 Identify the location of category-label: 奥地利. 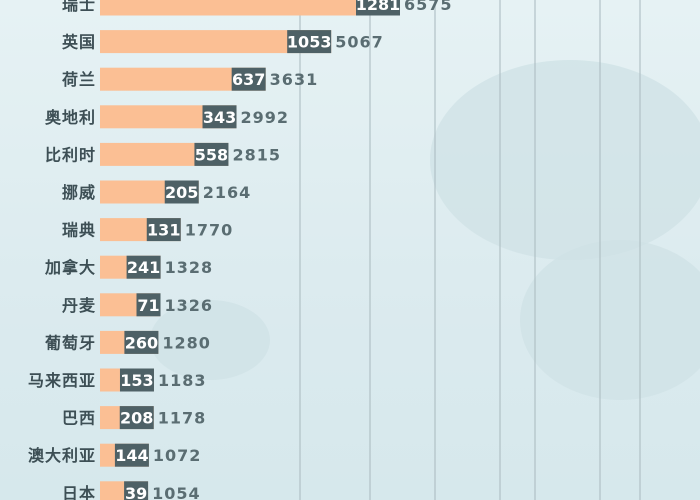
(70, 117).